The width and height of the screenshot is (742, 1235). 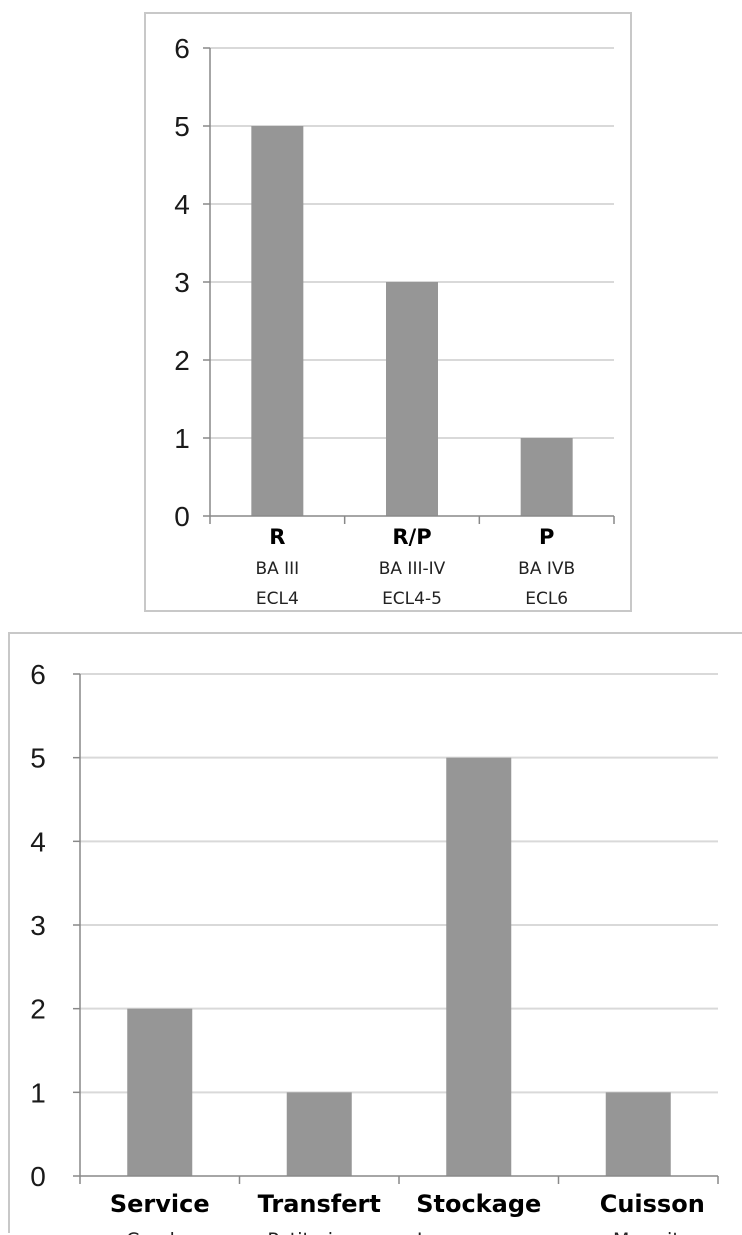 I want to click on chart-1-y-tick-label: 6, so click(x=182, y=48).